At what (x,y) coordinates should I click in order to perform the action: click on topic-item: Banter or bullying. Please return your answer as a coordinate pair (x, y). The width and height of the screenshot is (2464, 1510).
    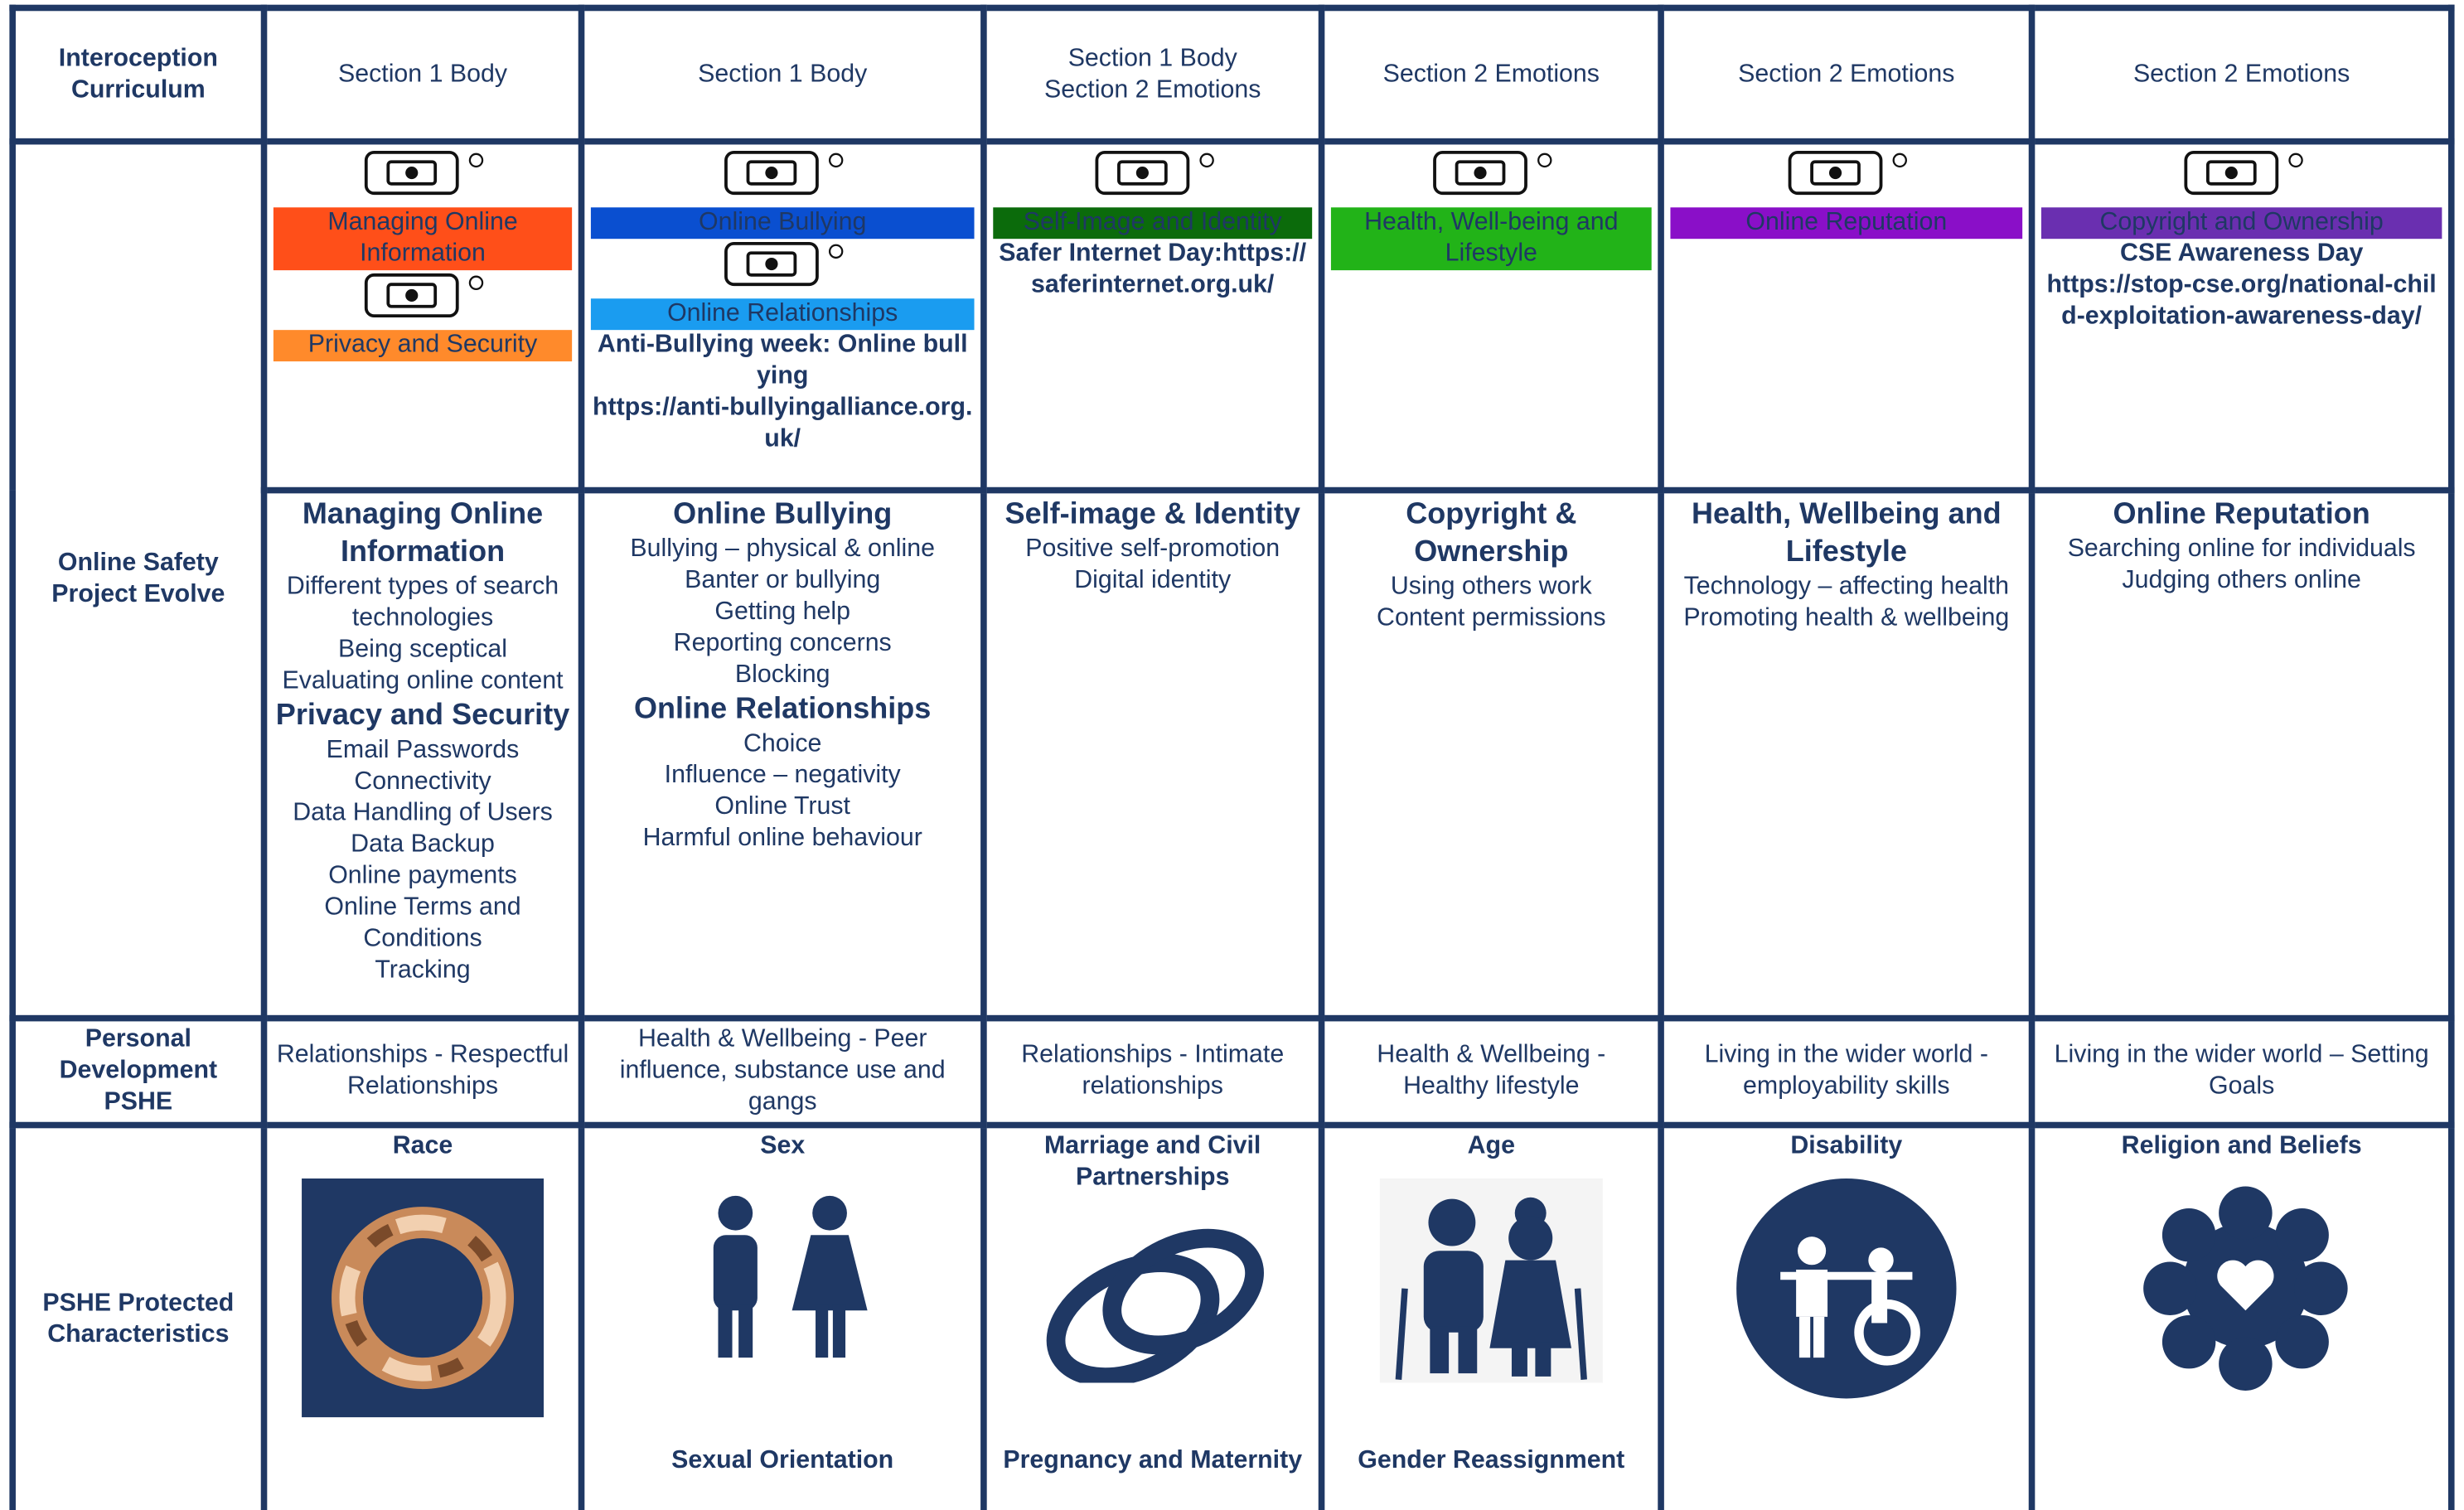
    Looking at the image, I should click on (783, 580).